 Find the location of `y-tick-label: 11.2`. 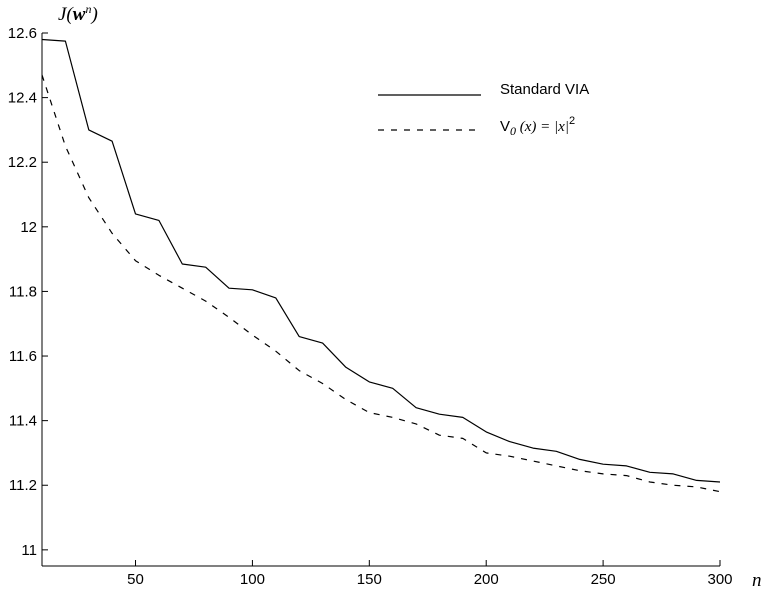

y-tick-label: 11.2 is located at coordinates (23, 485).